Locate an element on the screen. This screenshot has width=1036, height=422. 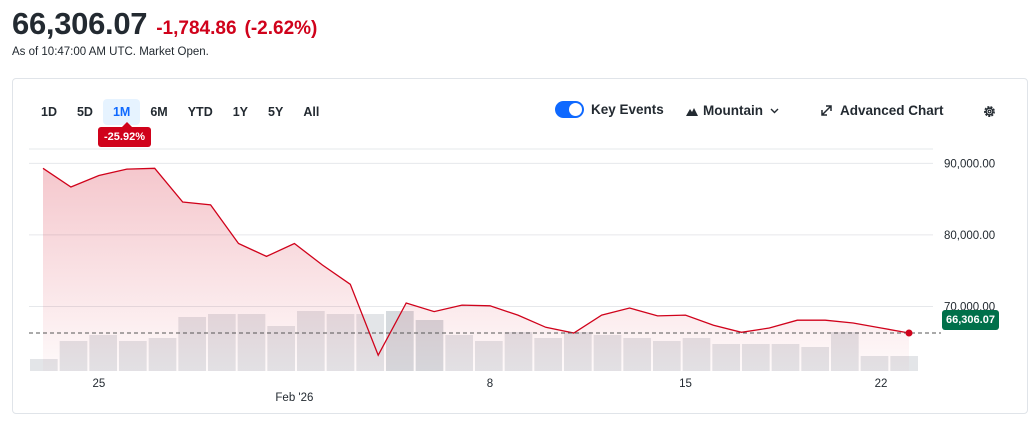
range-all: All is located at coordinates (311, 112).